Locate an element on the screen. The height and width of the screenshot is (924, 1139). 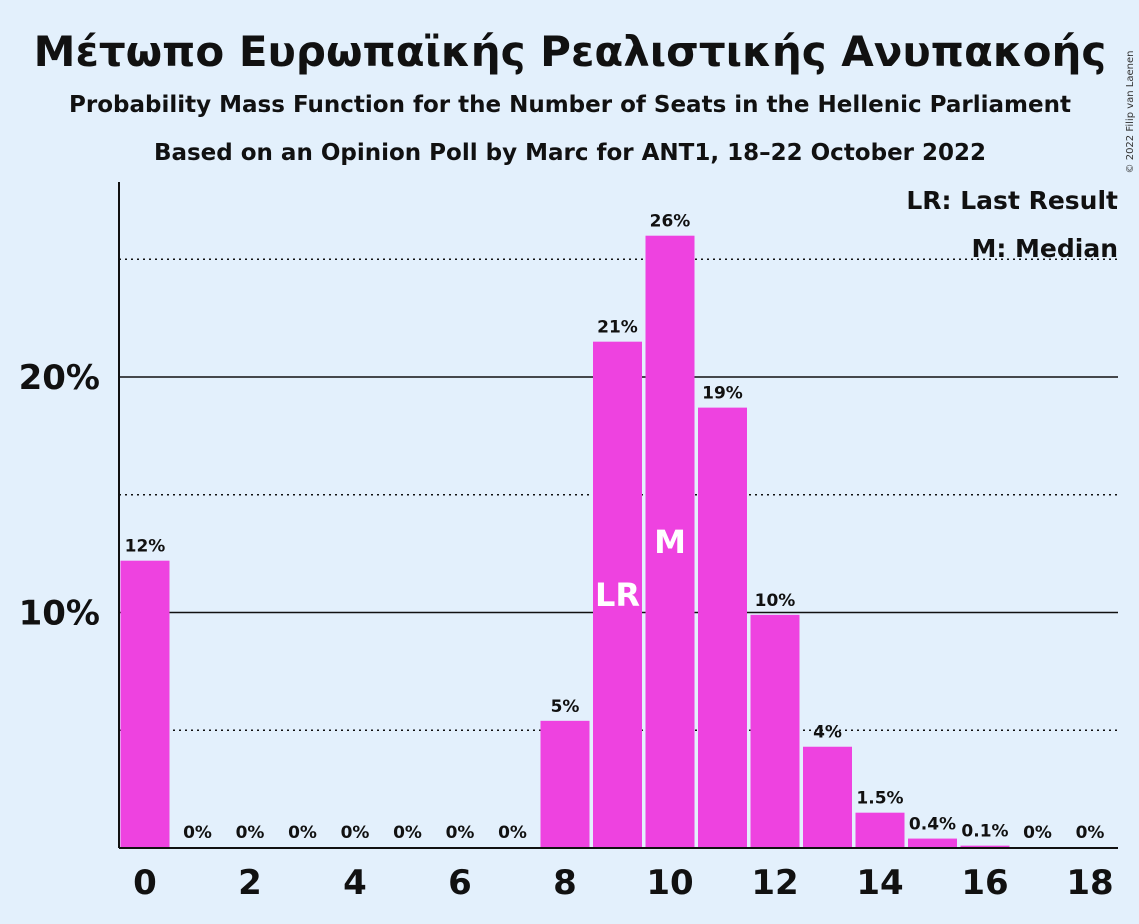
x-tick-6: 6 is located at coordinates (460, 883).